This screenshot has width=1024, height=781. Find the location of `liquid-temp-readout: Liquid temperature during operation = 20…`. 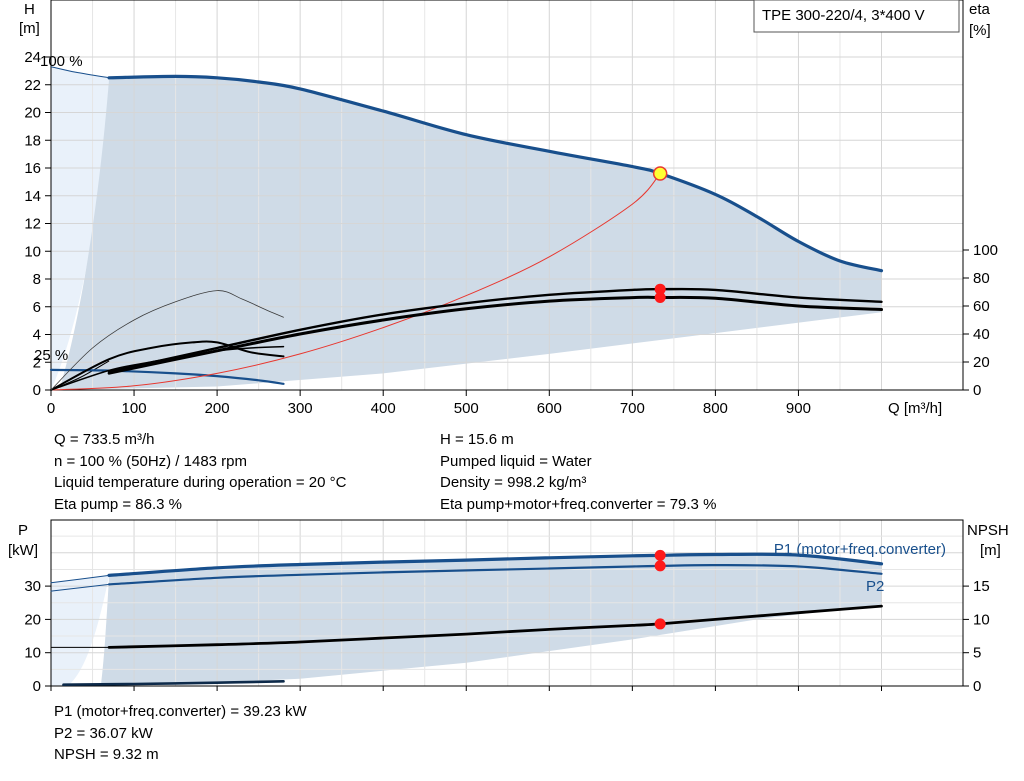

liquid-temp-readout: Liquid temperature during operation = 20… is located at coordinates (200, 482).